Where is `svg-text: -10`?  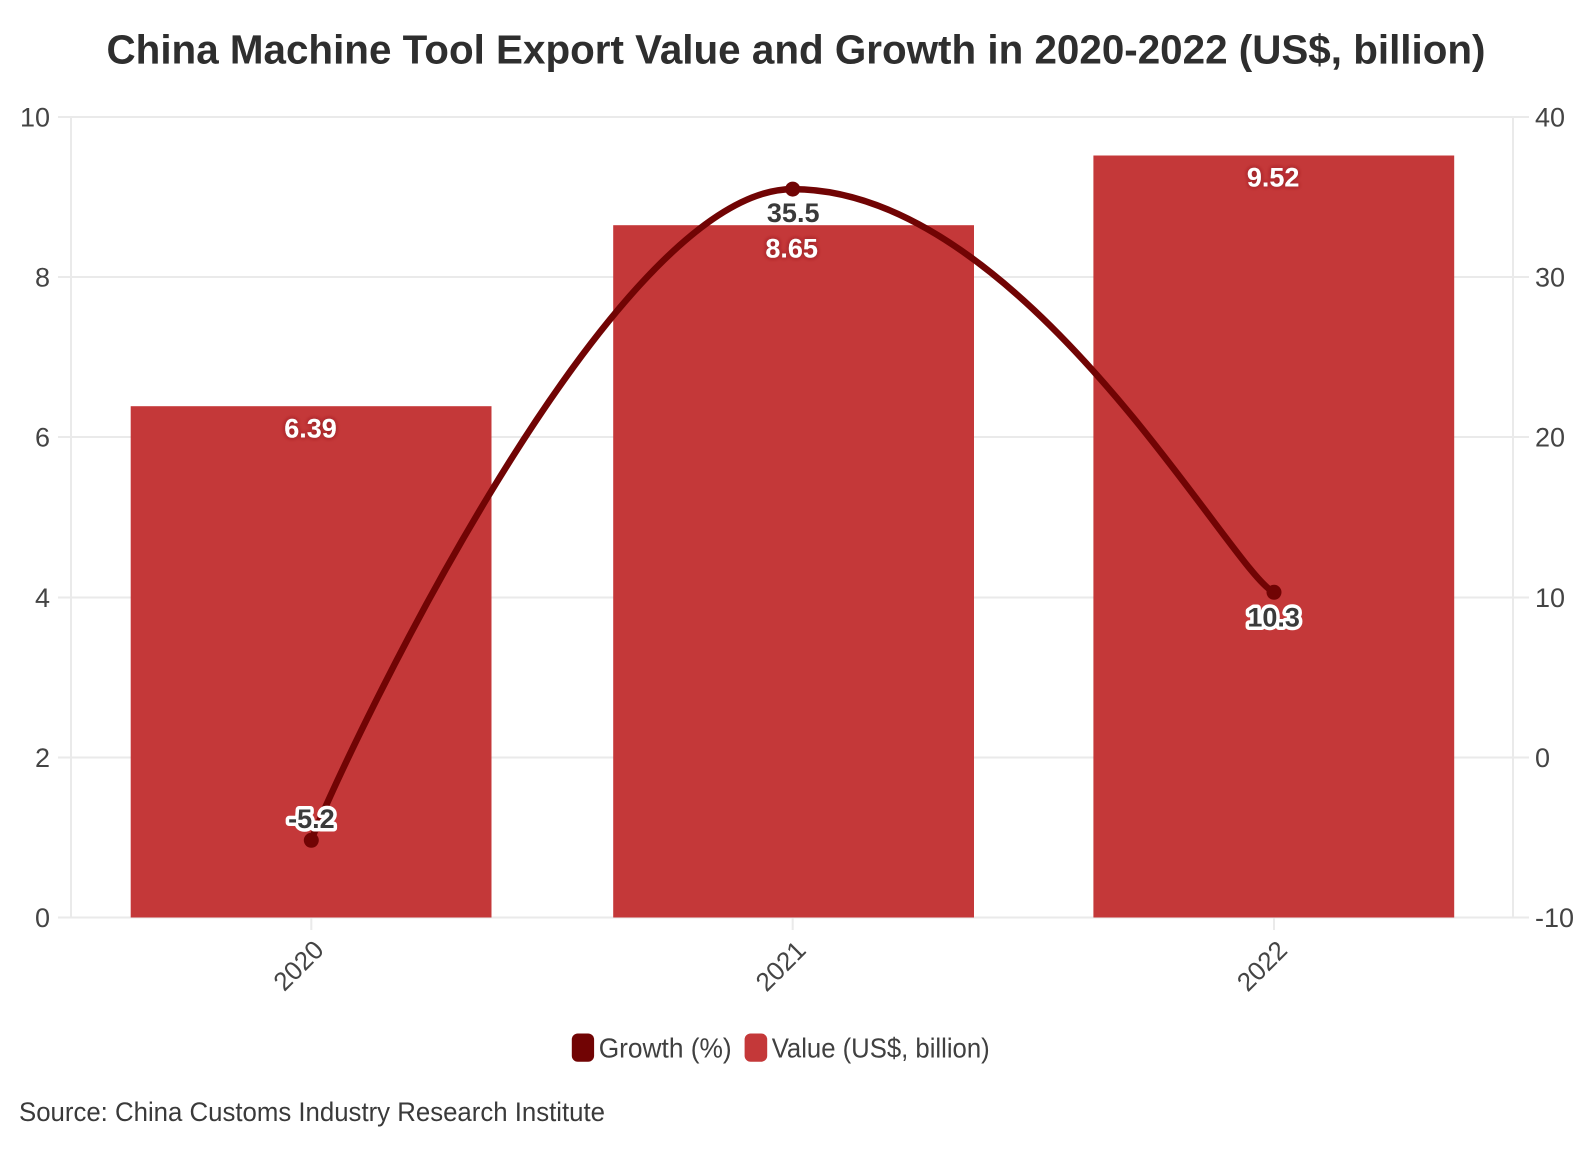 svg-text: -10 is located at coordinates (1554, 918).